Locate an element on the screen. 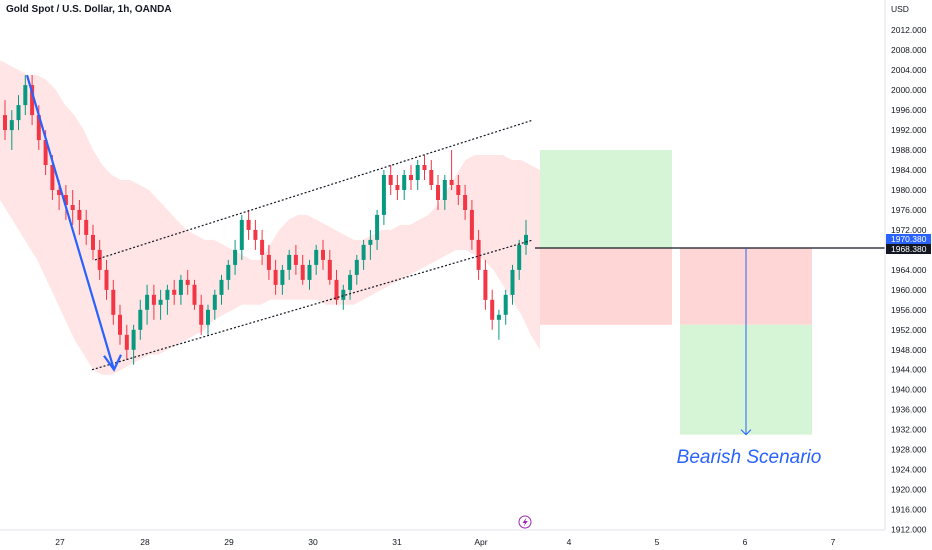 Image resolution: width=932 pixels, height=550 pixels. time-axis: 27 28 29 30 31 Apr 4 5 6 7 is located at coordinates (445, 542).